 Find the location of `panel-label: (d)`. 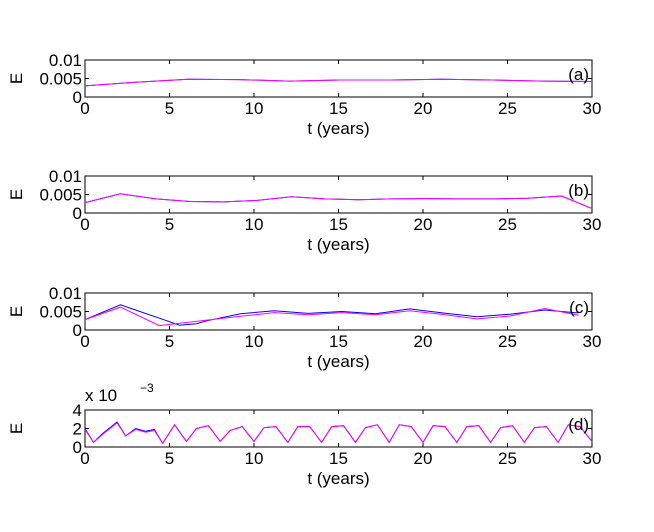

panel-label: (d) is located at coordinates (578, 424).